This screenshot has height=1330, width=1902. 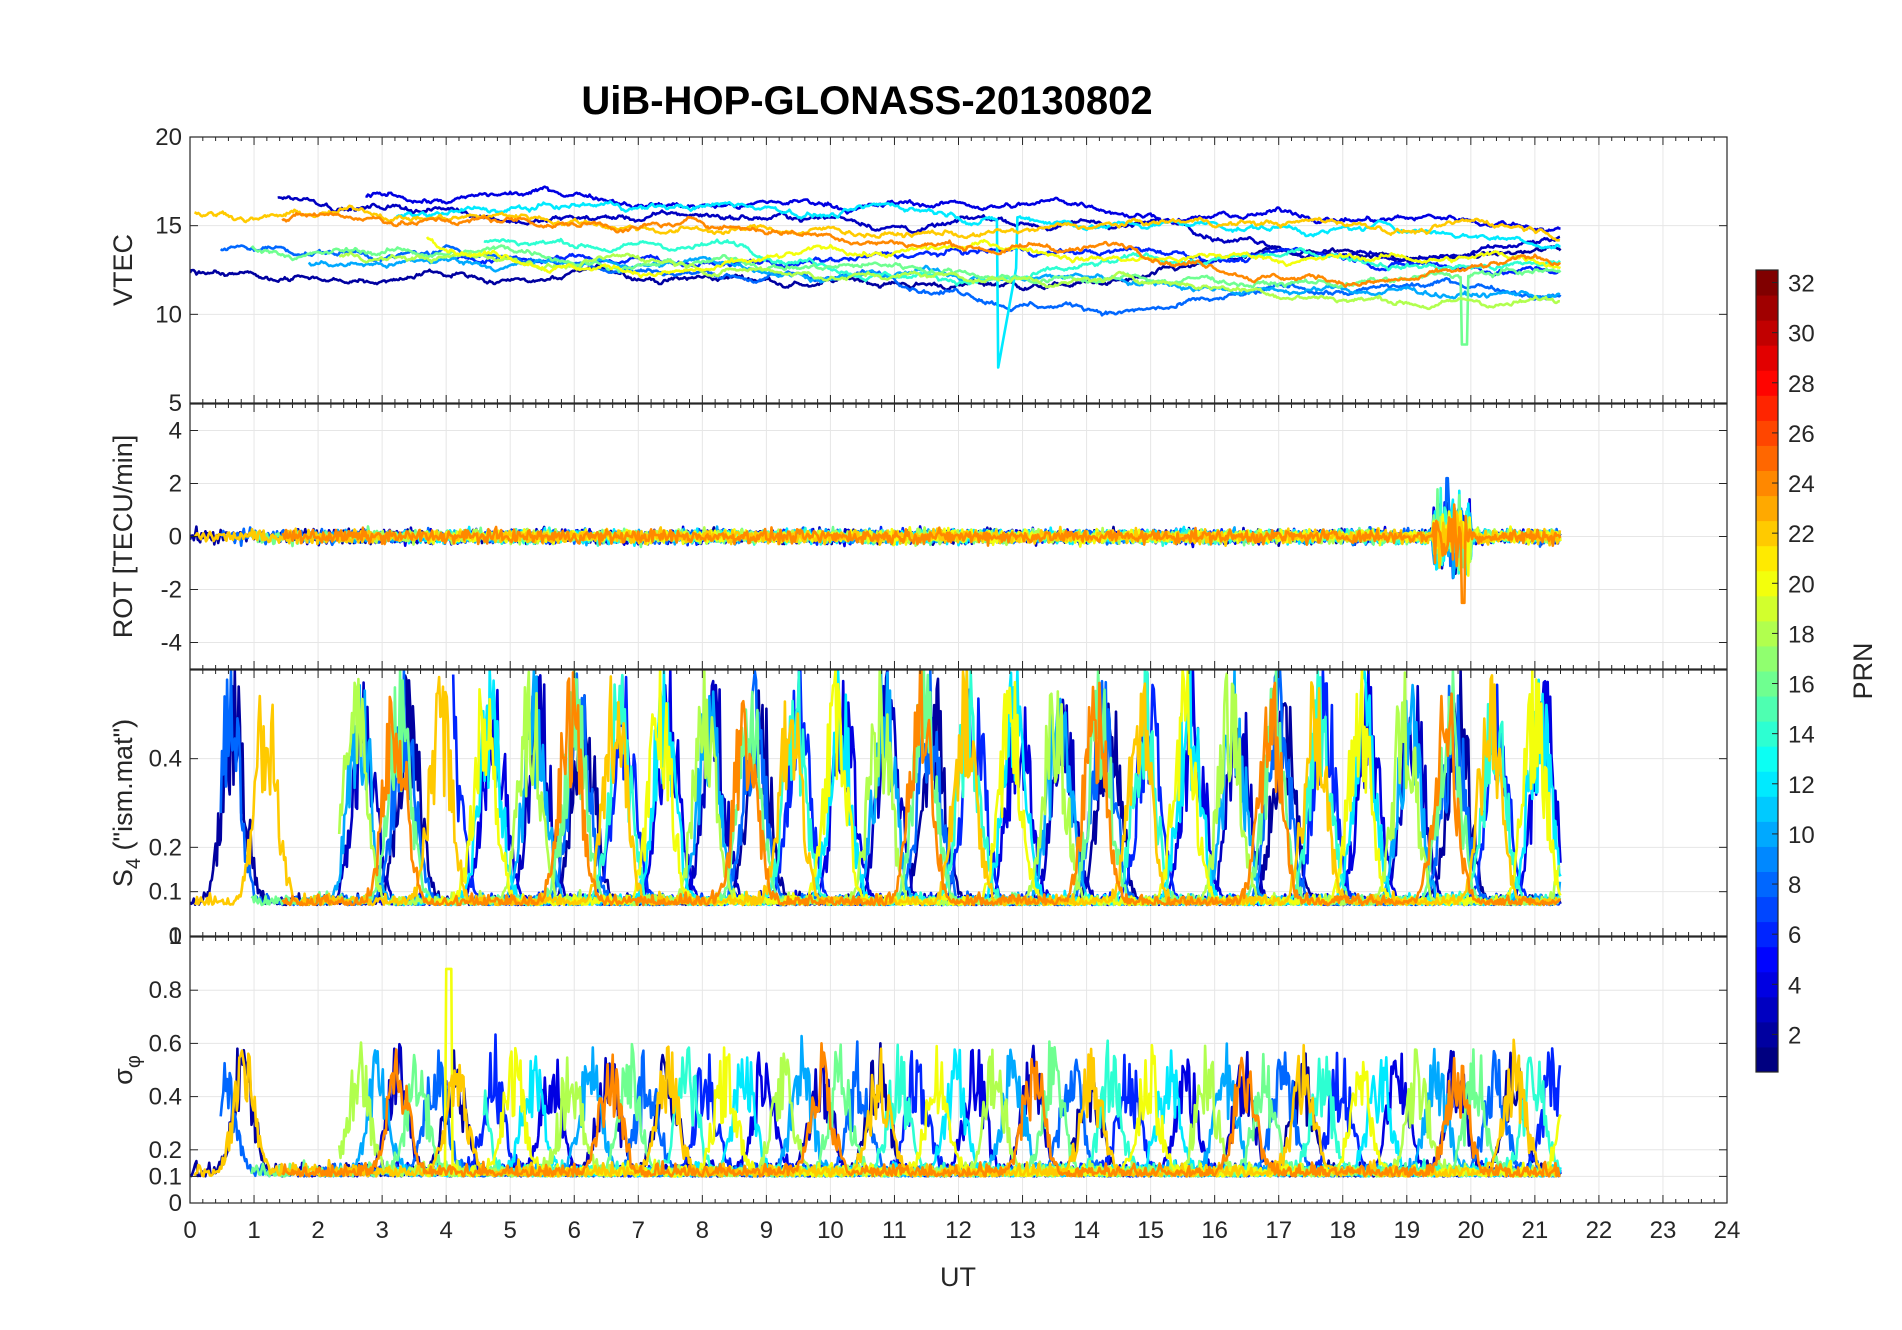 What do you see at coordinates (175, 403) in the screenshot?
I see `y-tick-label: 5` at bounding box center [175, 403].